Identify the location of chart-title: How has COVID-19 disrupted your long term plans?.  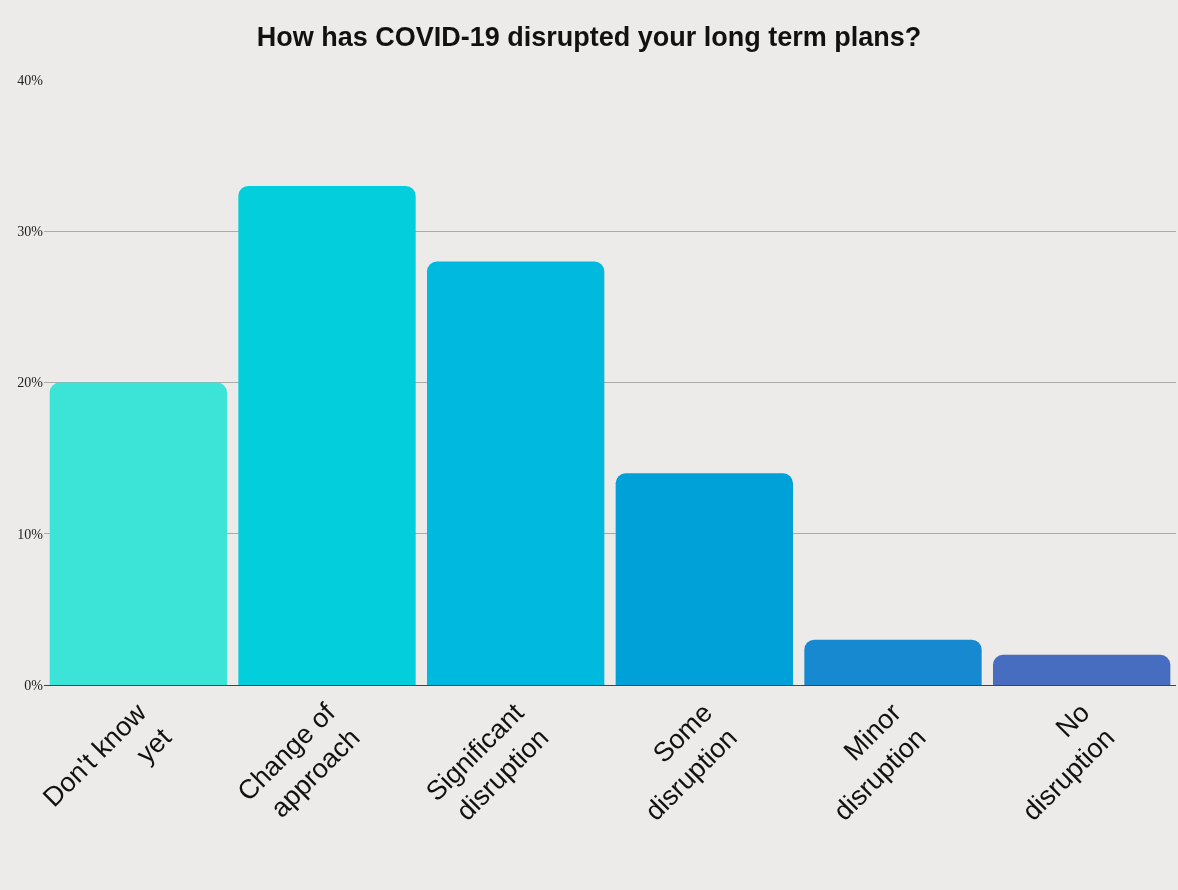
(589, 36).